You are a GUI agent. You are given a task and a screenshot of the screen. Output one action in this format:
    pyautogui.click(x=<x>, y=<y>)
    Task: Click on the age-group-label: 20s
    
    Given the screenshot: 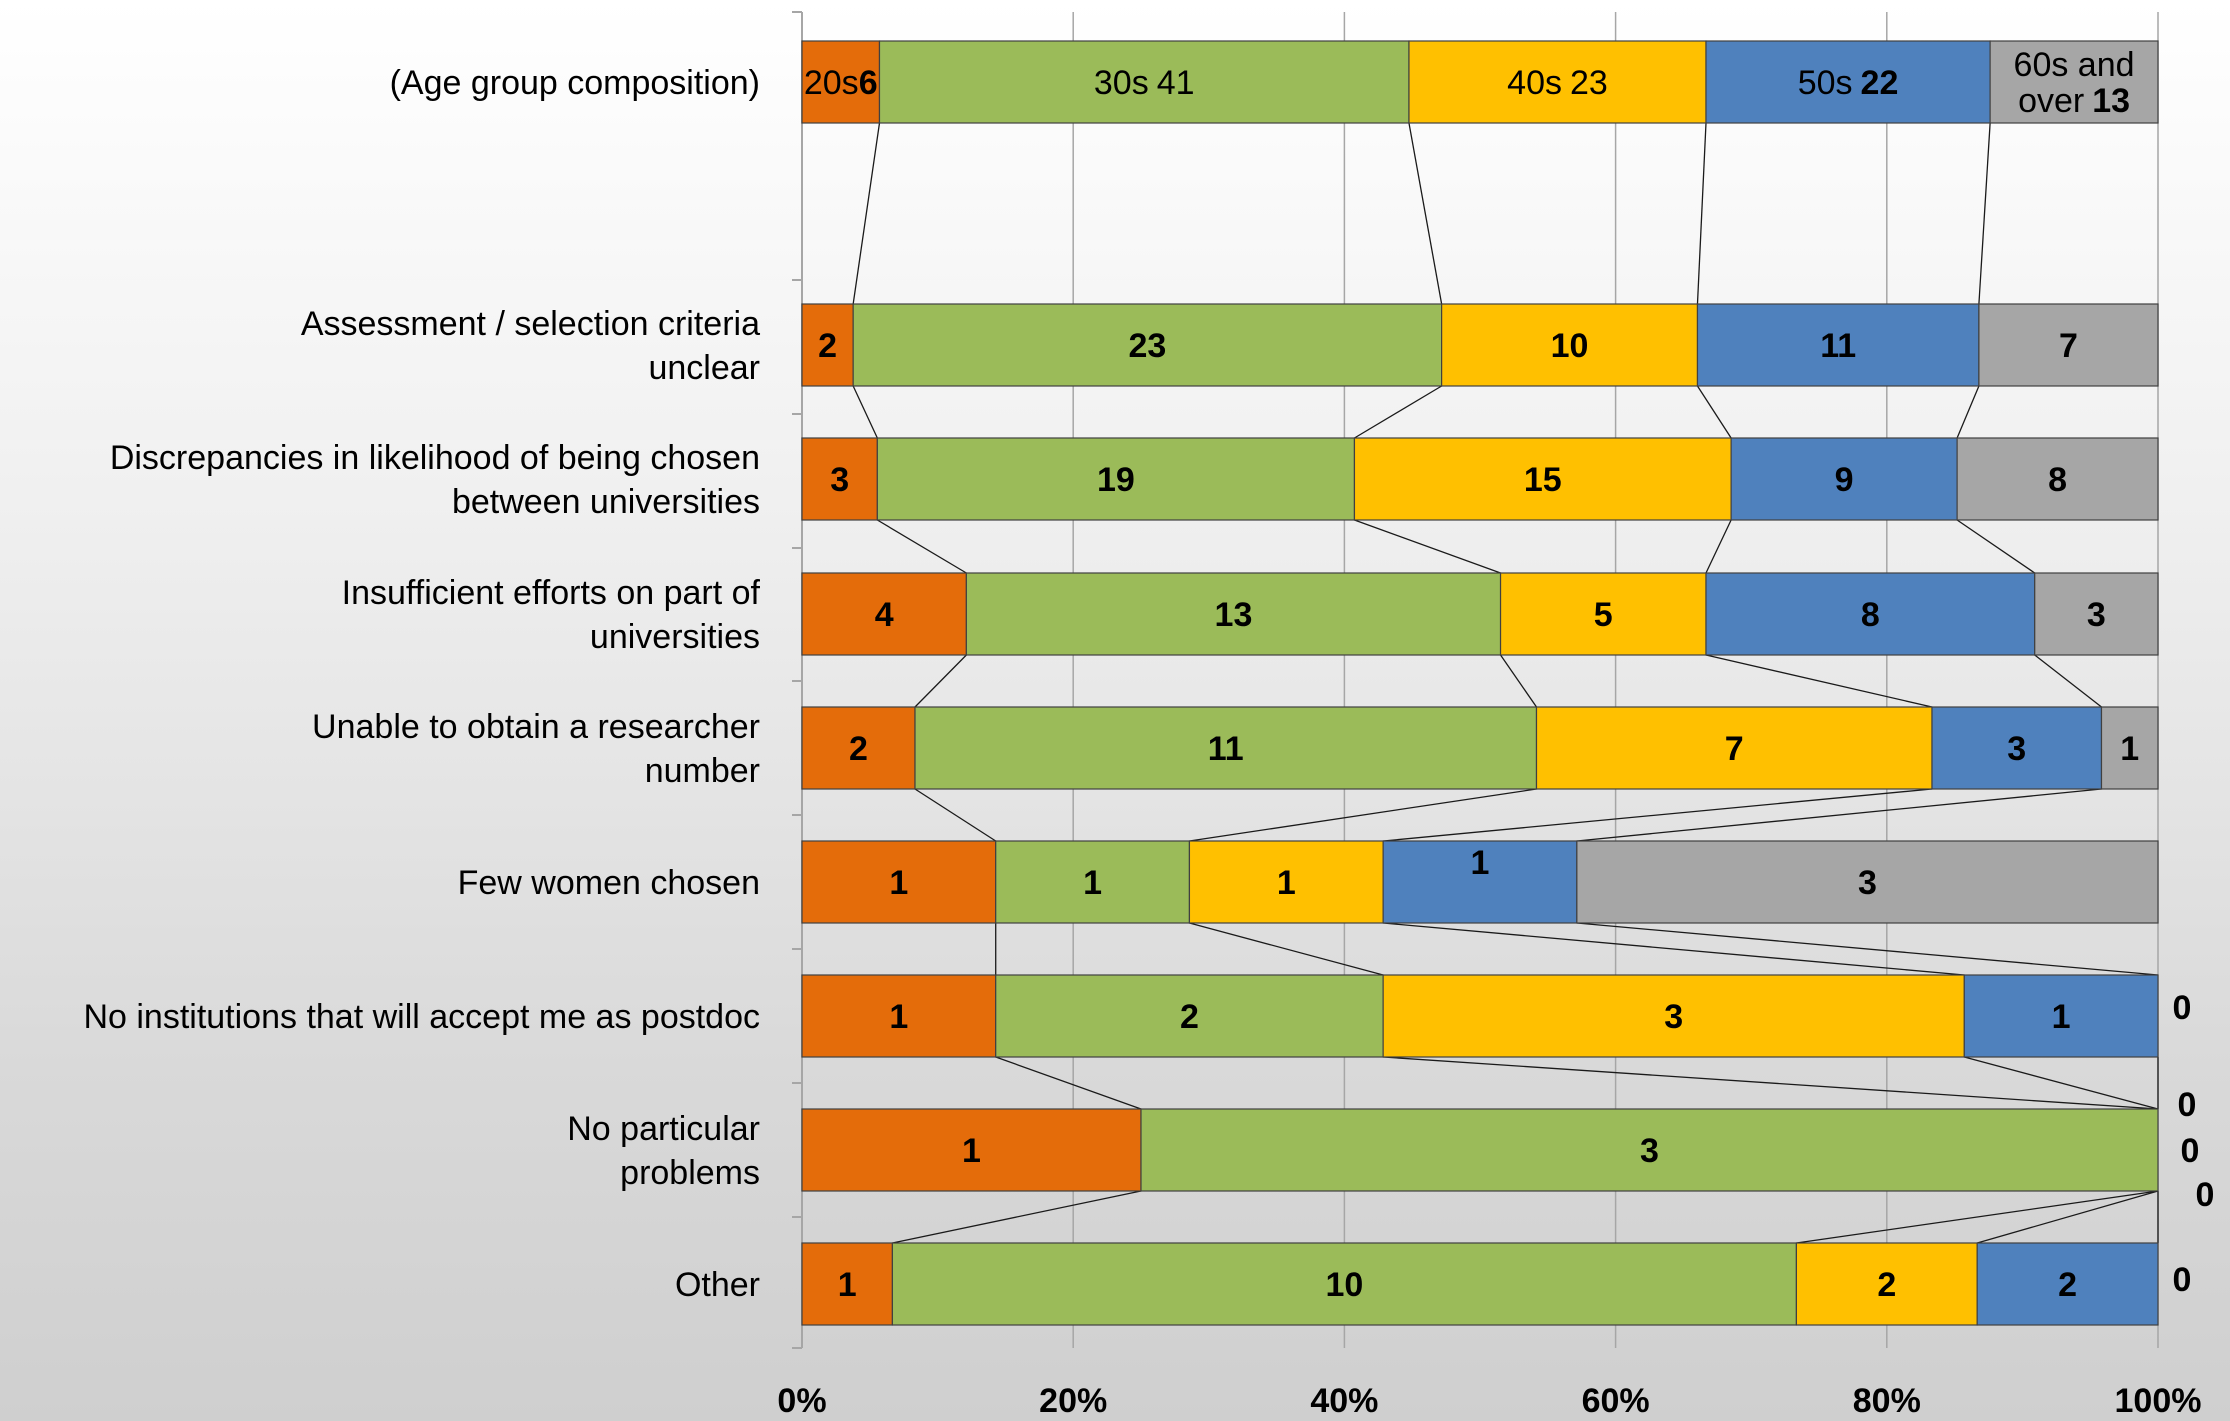 What is the action you would take?
    pyautogui.click(x=831, y=83)
    